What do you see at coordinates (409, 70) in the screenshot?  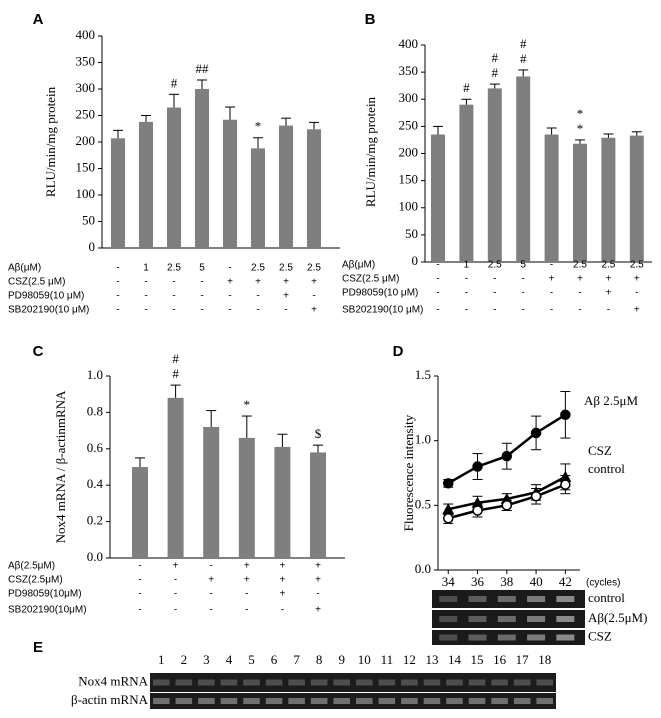 I see `y-tick-label: 350` at bounding box center [409, 70].